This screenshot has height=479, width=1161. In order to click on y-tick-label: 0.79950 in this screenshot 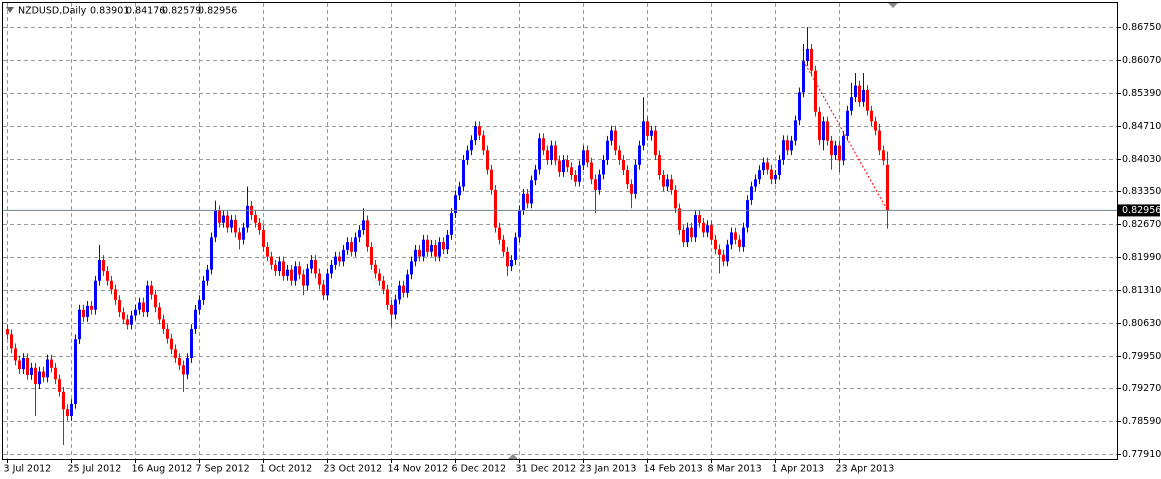, I will do `click(1141, 356)`.